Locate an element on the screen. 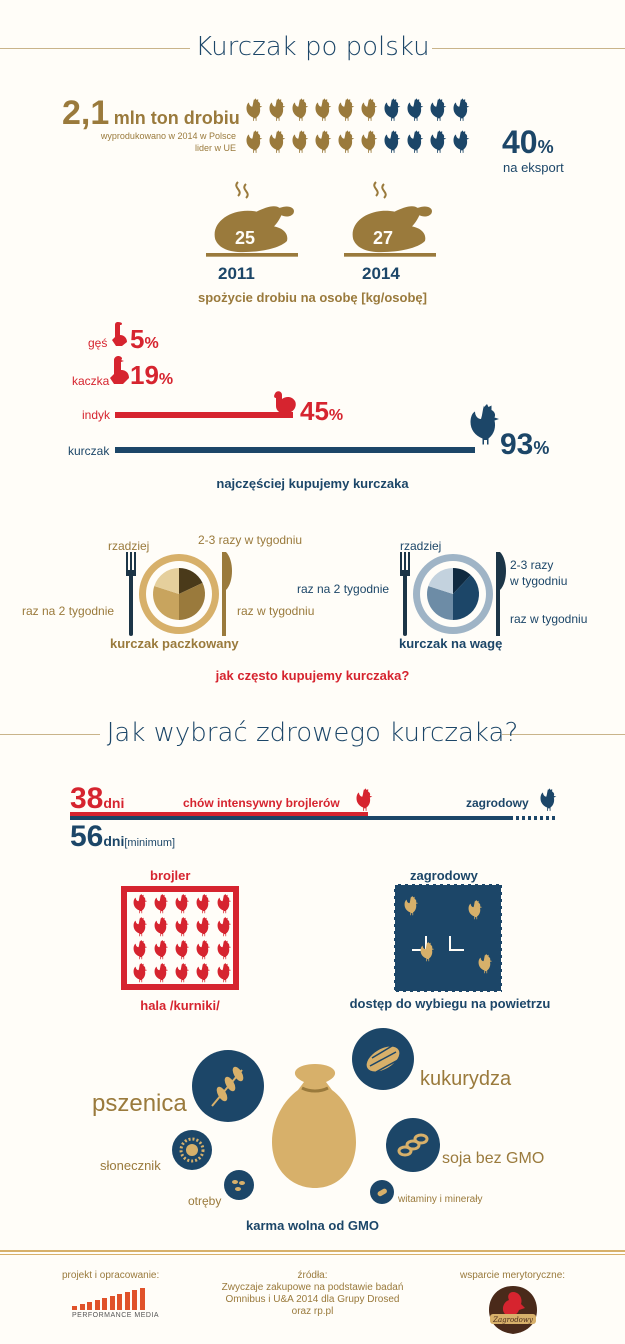 The width and height of the screenshot is (625, 1344). indyk-value: 45% is located at coordinates (321, 411).